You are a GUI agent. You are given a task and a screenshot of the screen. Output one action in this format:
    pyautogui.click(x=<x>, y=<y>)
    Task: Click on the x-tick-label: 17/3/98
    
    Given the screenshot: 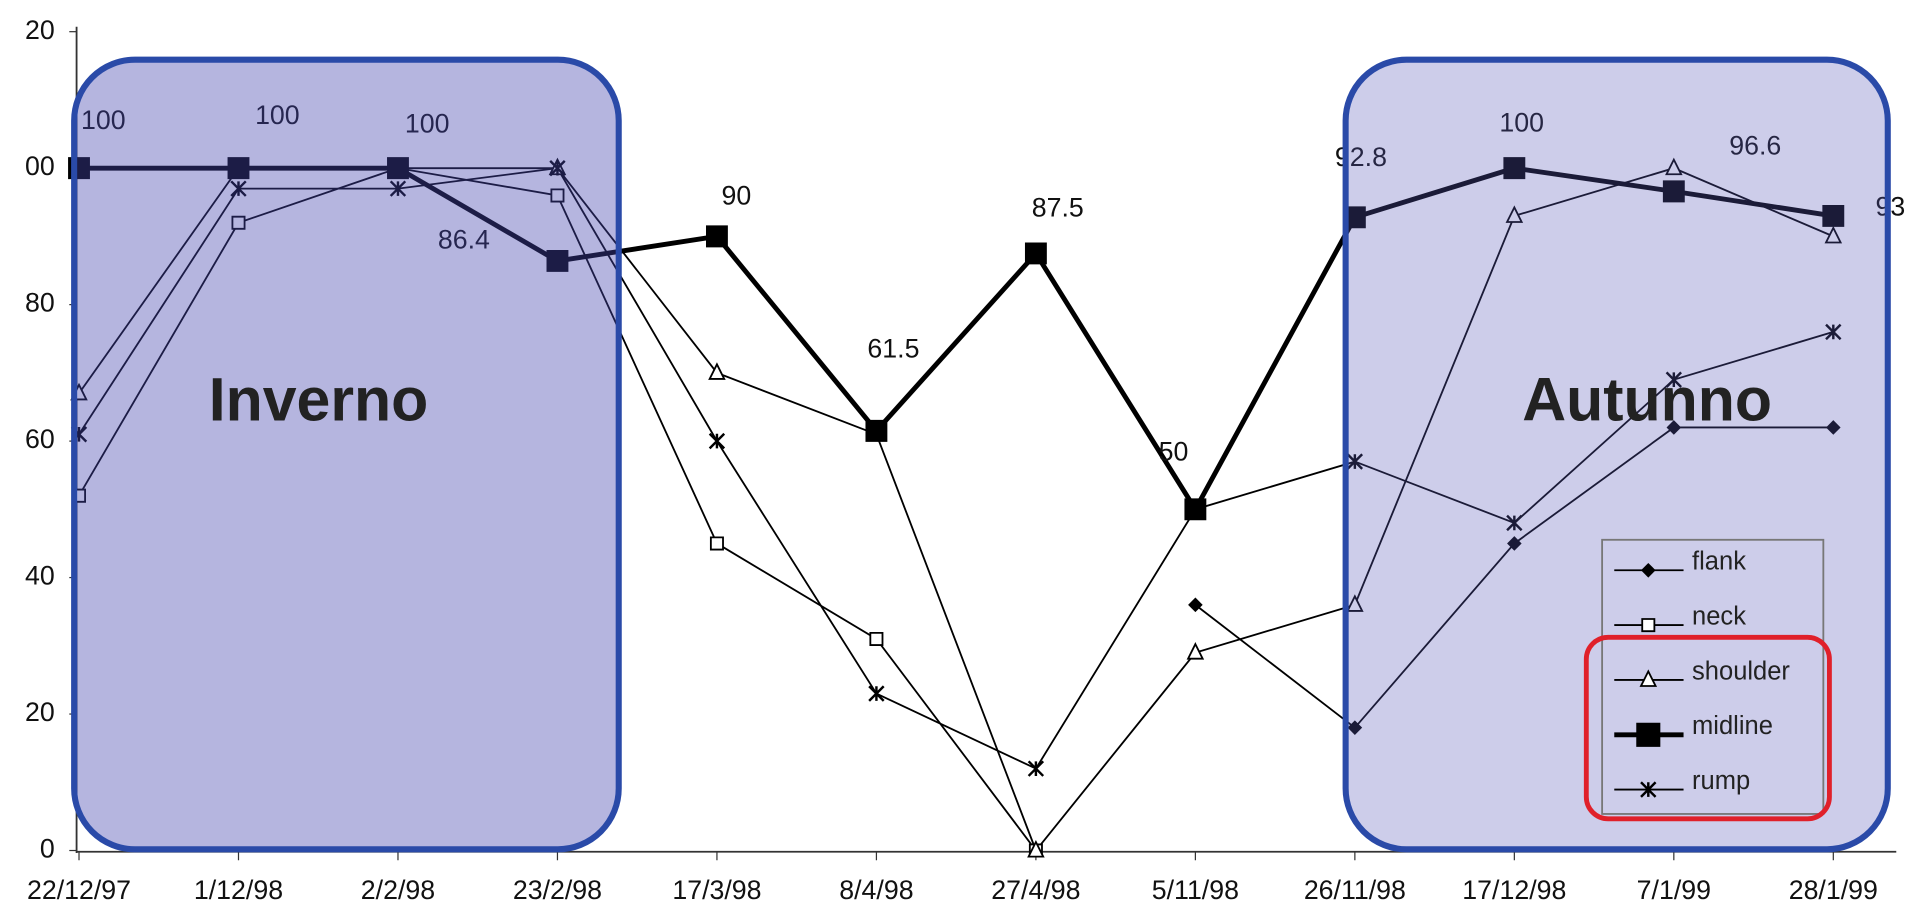 What is the action you would take?
    pyautogui.click(x=716, y=890)
    